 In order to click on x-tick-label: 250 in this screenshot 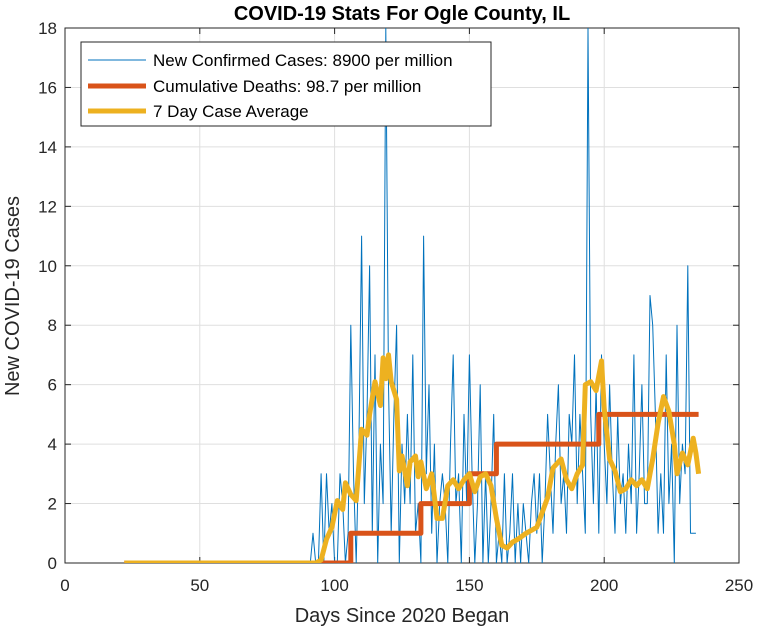, I will do `click(739, 585)`.